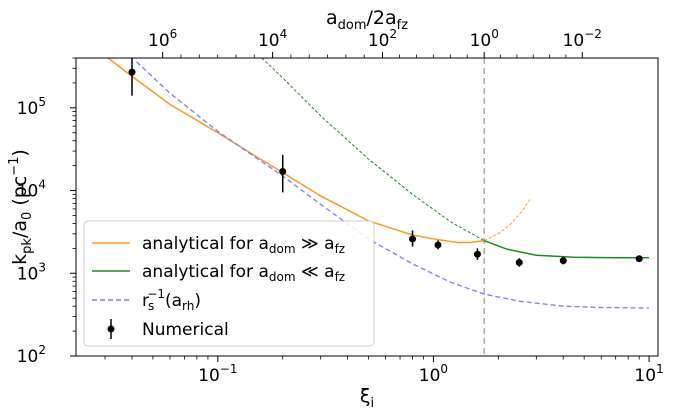 This screenshot has width=674, height=411. I want to click on x-tick-label-2: 10¹, so click(648, 374).